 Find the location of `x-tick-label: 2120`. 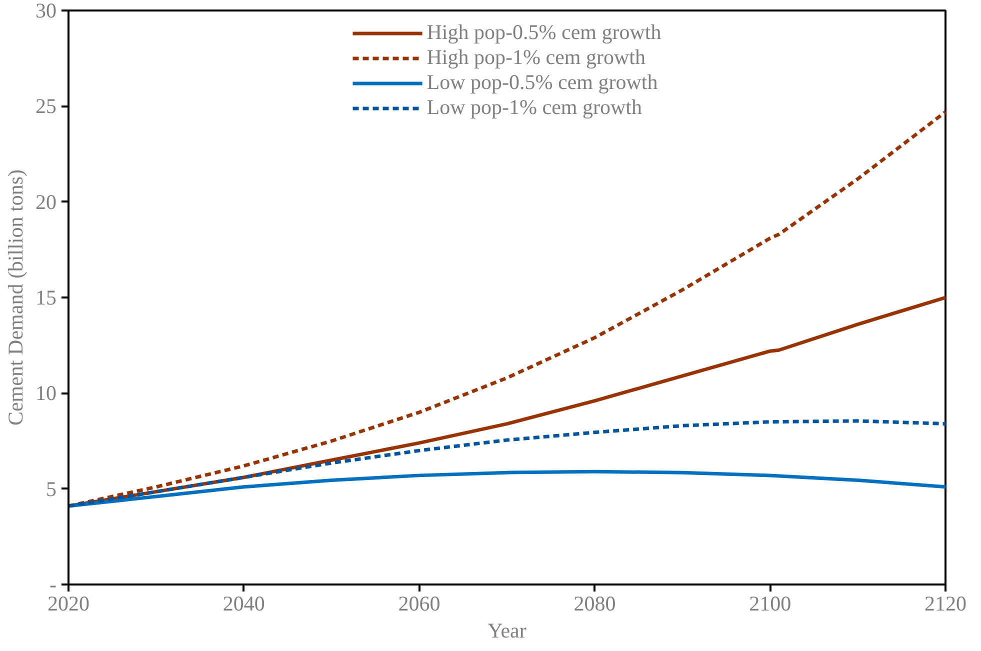

x-tick-label: 2120 is located at coordinates (945, 604).